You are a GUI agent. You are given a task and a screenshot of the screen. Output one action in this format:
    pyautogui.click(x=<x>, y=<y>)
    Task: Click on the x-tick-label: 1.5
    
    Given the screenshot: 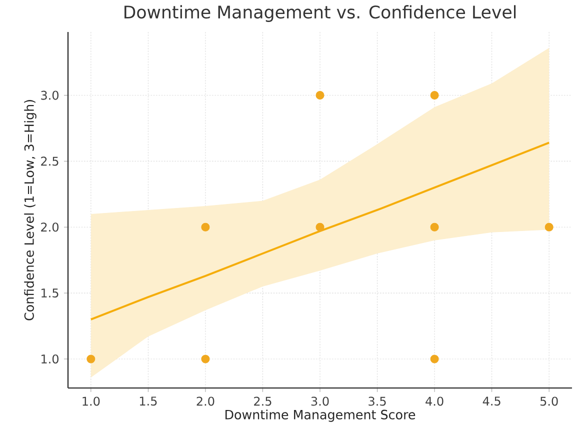 What is the action you would take?
    pyautogui.click(x=148, y=401)
    